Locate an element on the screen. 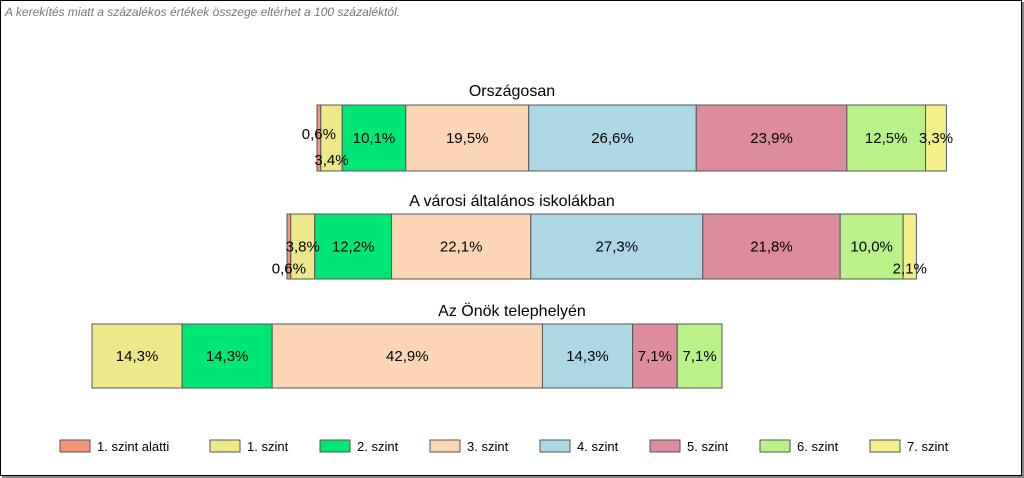 This screenshot has width=1024, height=478. data-label: 12,5% is located at coordinates (886, 138).